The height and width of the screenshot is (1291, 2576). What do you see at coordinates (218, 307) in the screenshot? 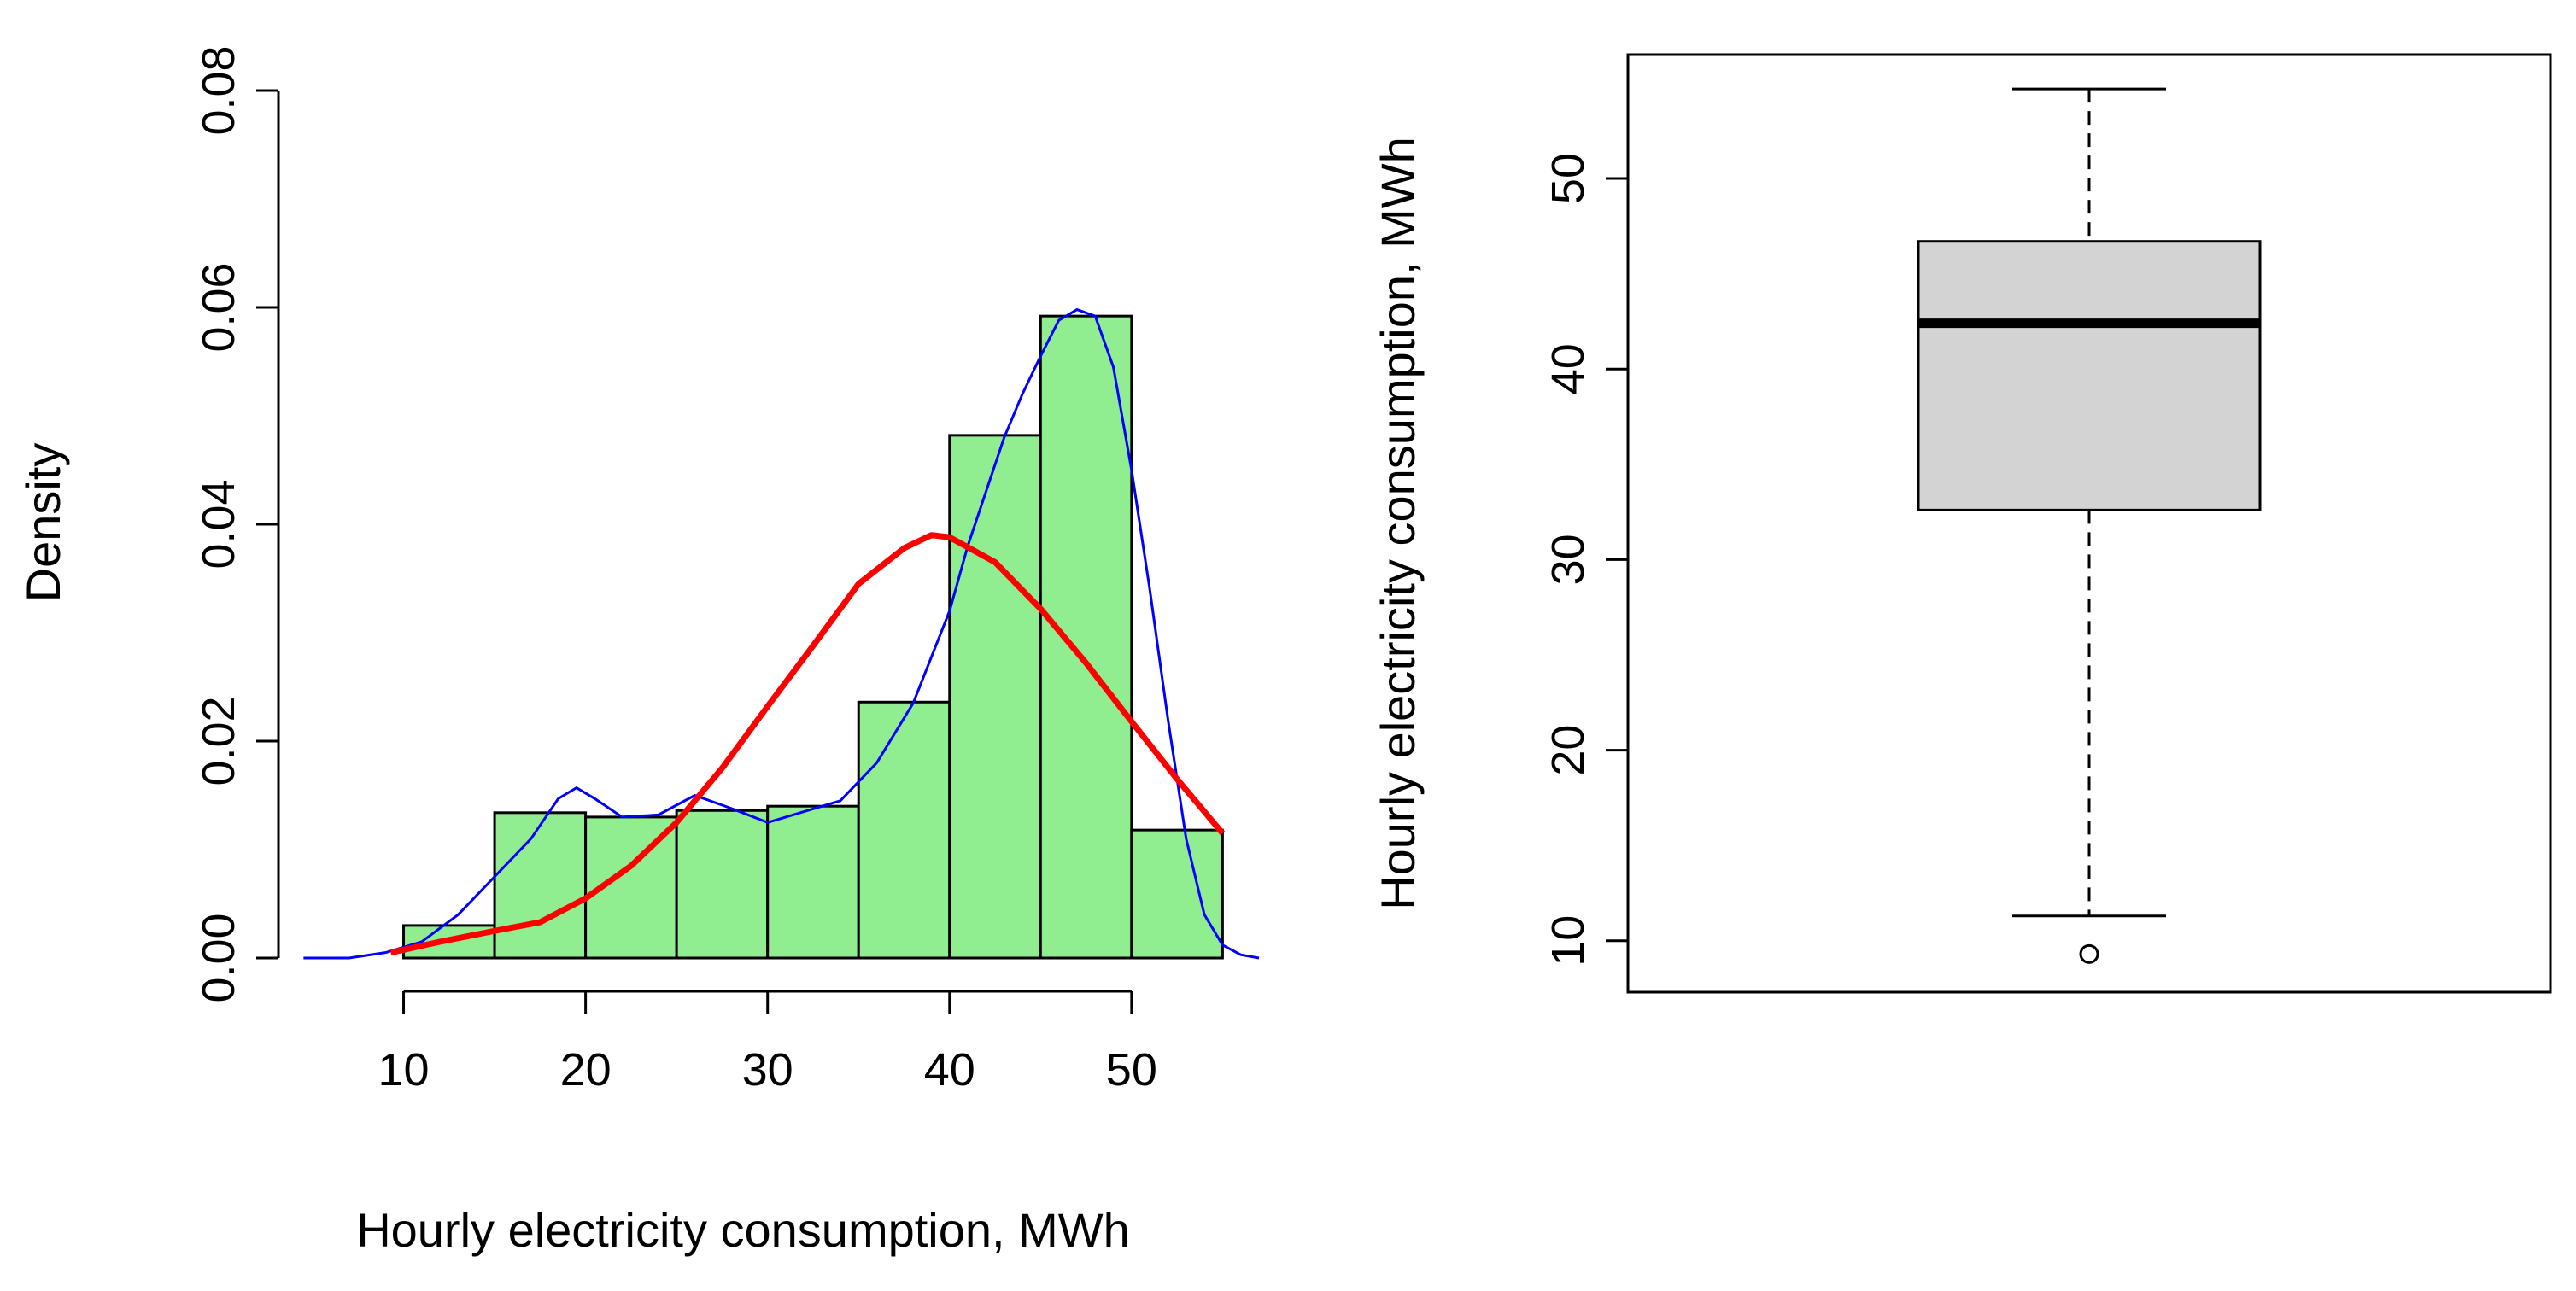
I see `histogram-y-tick-label: 0.06` at bounding box center [218, 307].